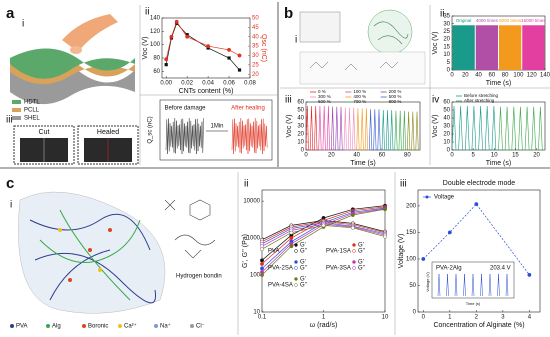 The width and height of the screenshot is (550, 337). I want to click on photo-frame, so click(44, 145).